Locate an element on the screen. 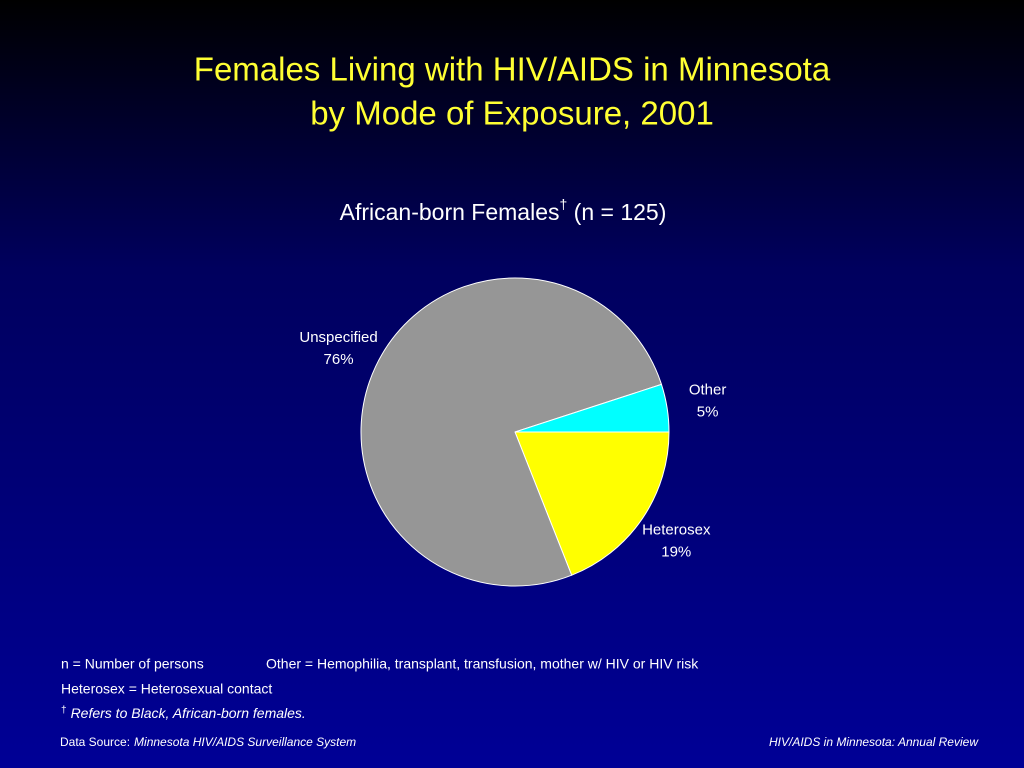 The height and width of the screenshot is (768, 1024). subtitle-rest: (n = 125) is located at coordinates (616, 212).